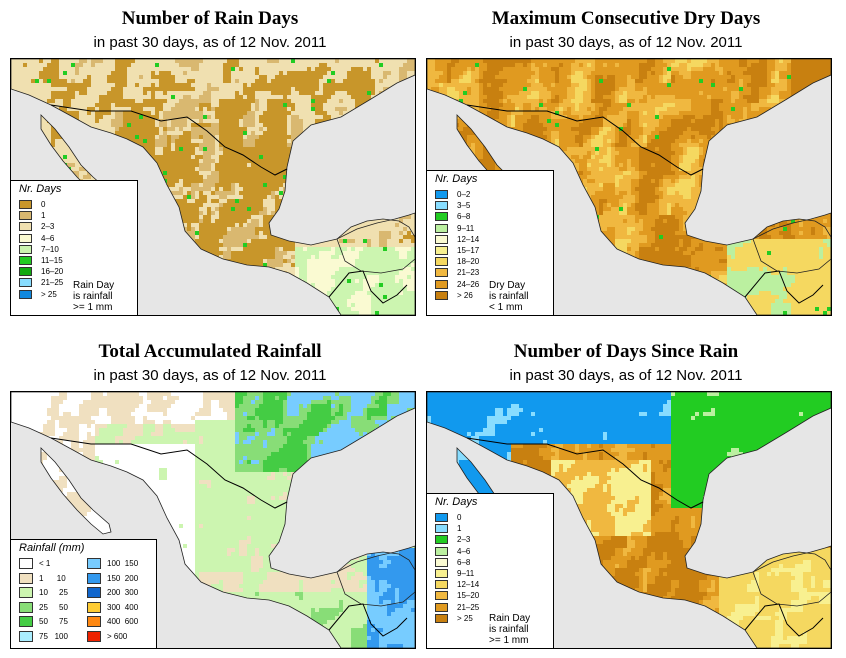 This screenshot has width=846, height=658. Describe the element at coordinates (468, 285) in the screenshot. I see `legend-label: 24–26` at that location.